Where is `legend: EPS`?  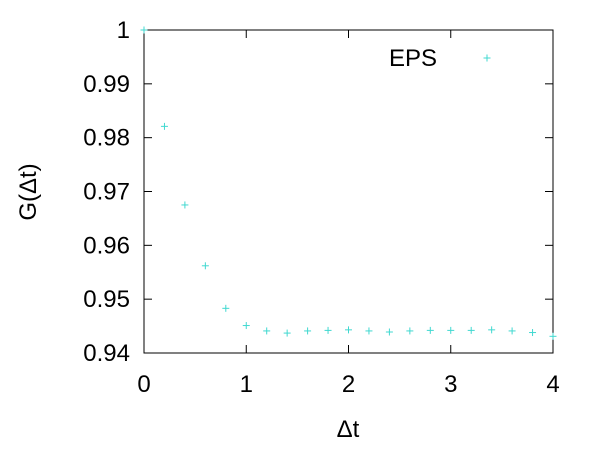 legend: EPS is located at coordinates (440, 58).